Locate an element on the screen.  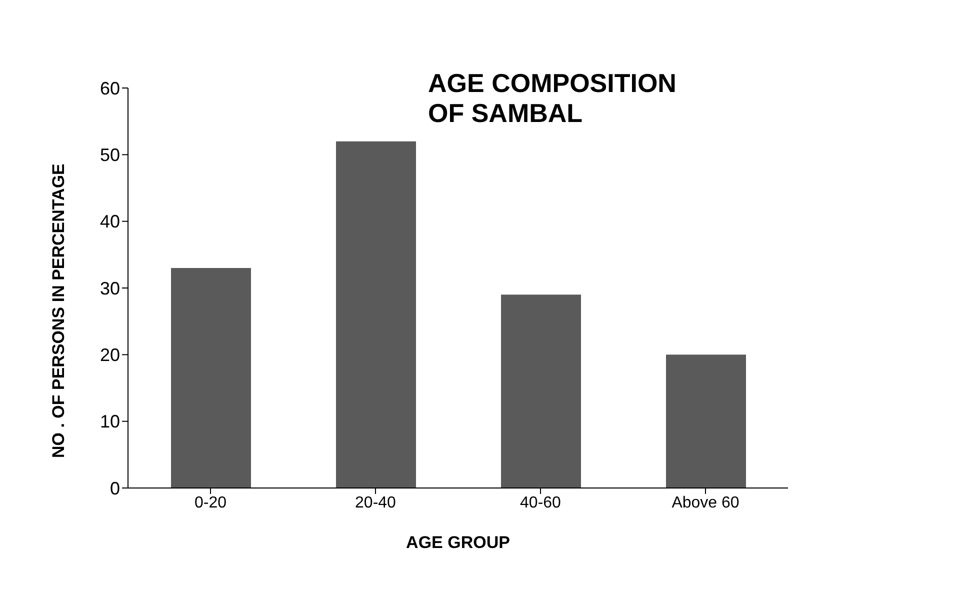
y-tick-label: 10 is located at coordinates (110, 422).